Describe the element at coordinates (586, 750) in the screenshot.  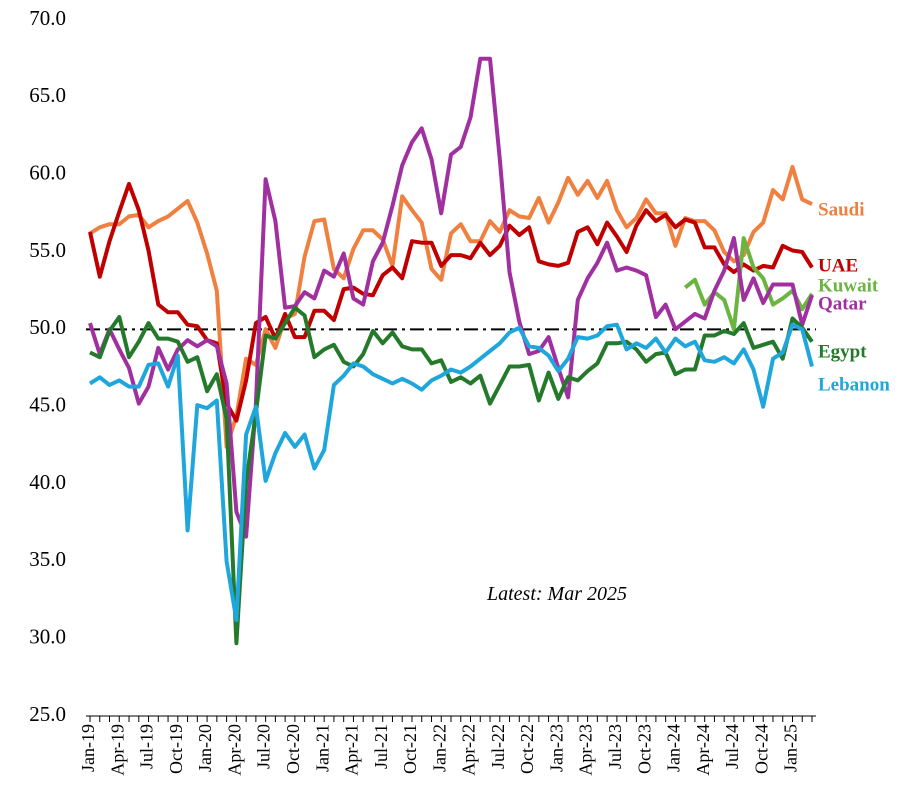
I see `x-tick-label: Apr-23` at that location.